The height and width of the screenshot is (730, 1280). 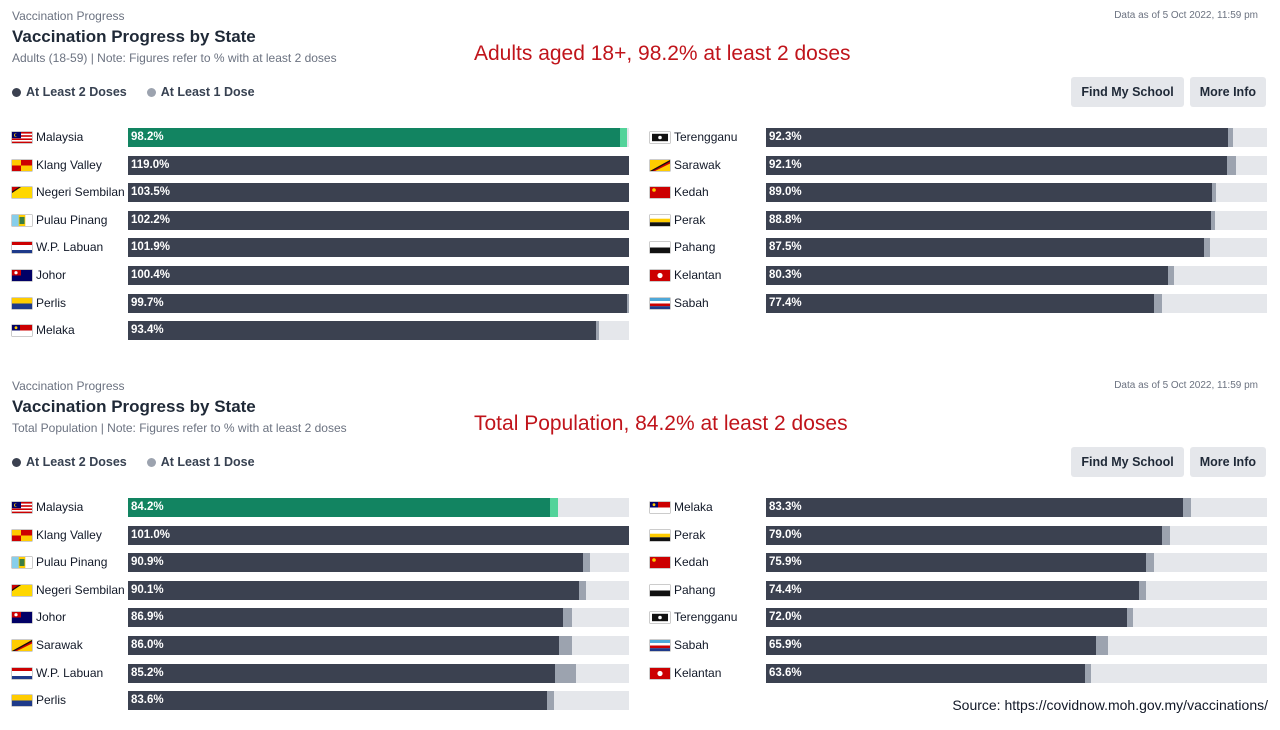 I want to click on state-label: Kedah, so click(x=691, y=192).